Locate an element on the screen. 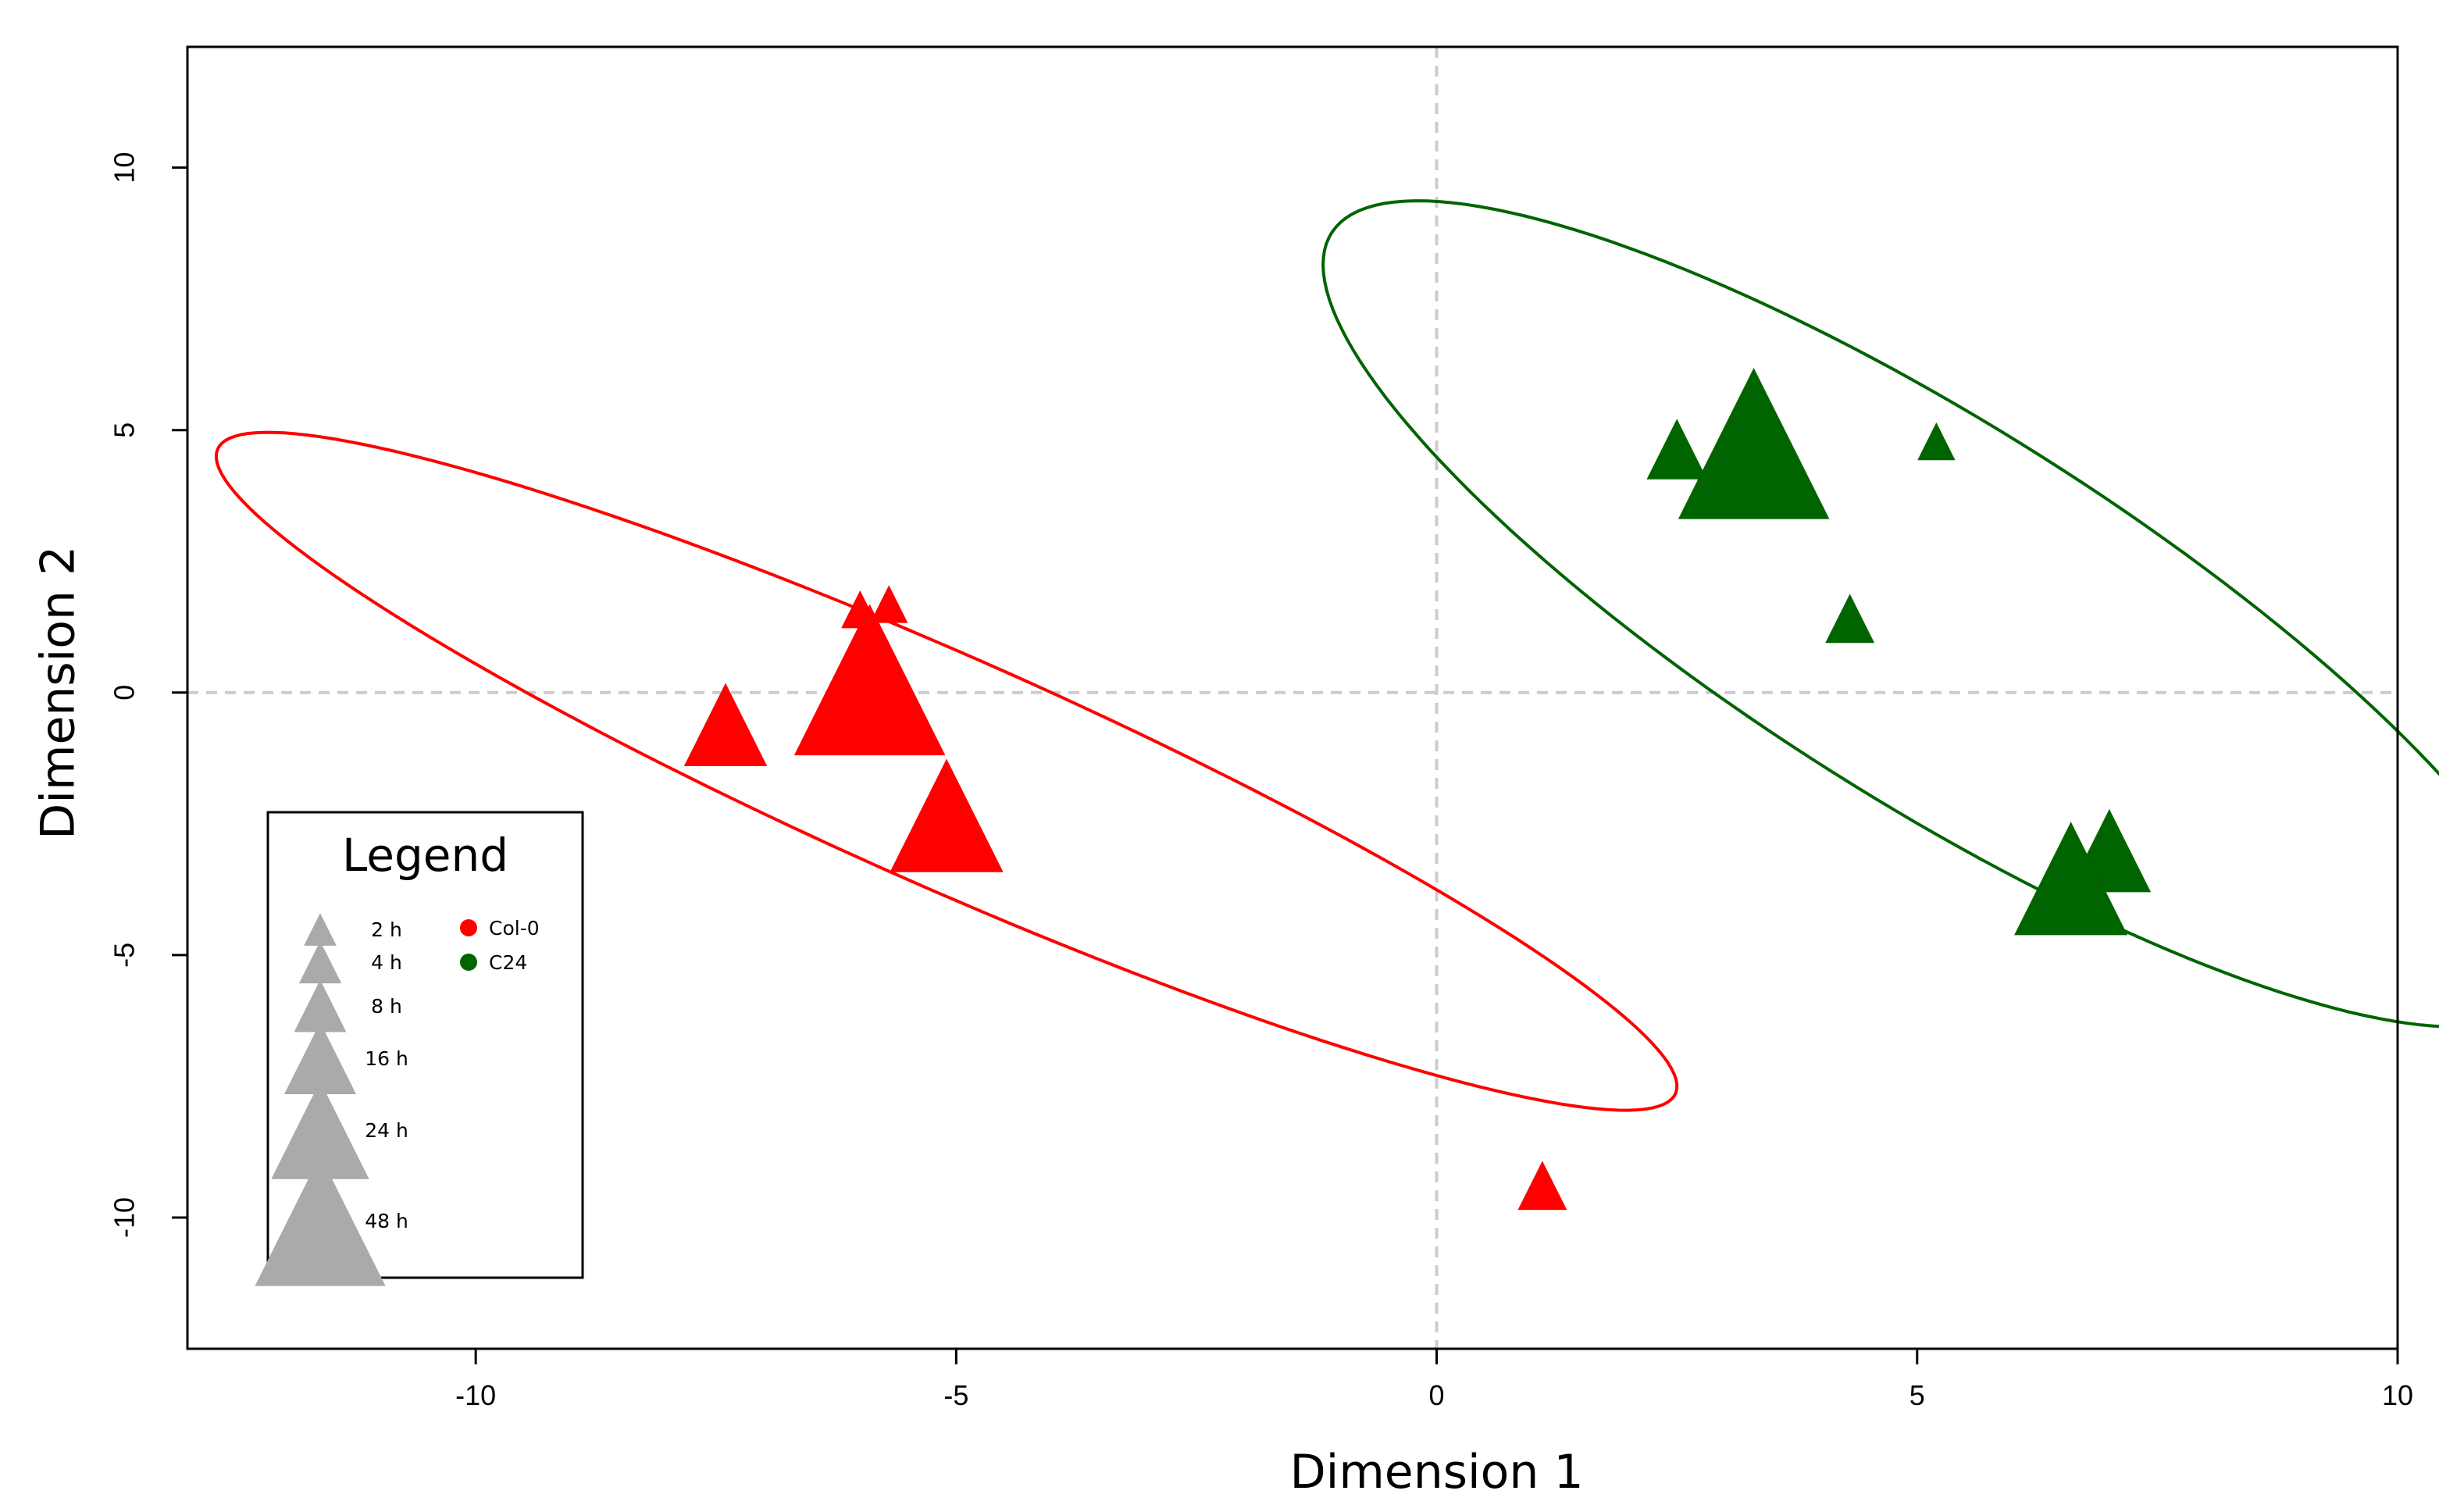  y-tick-label: -5 is located at coordinates (125, 955).